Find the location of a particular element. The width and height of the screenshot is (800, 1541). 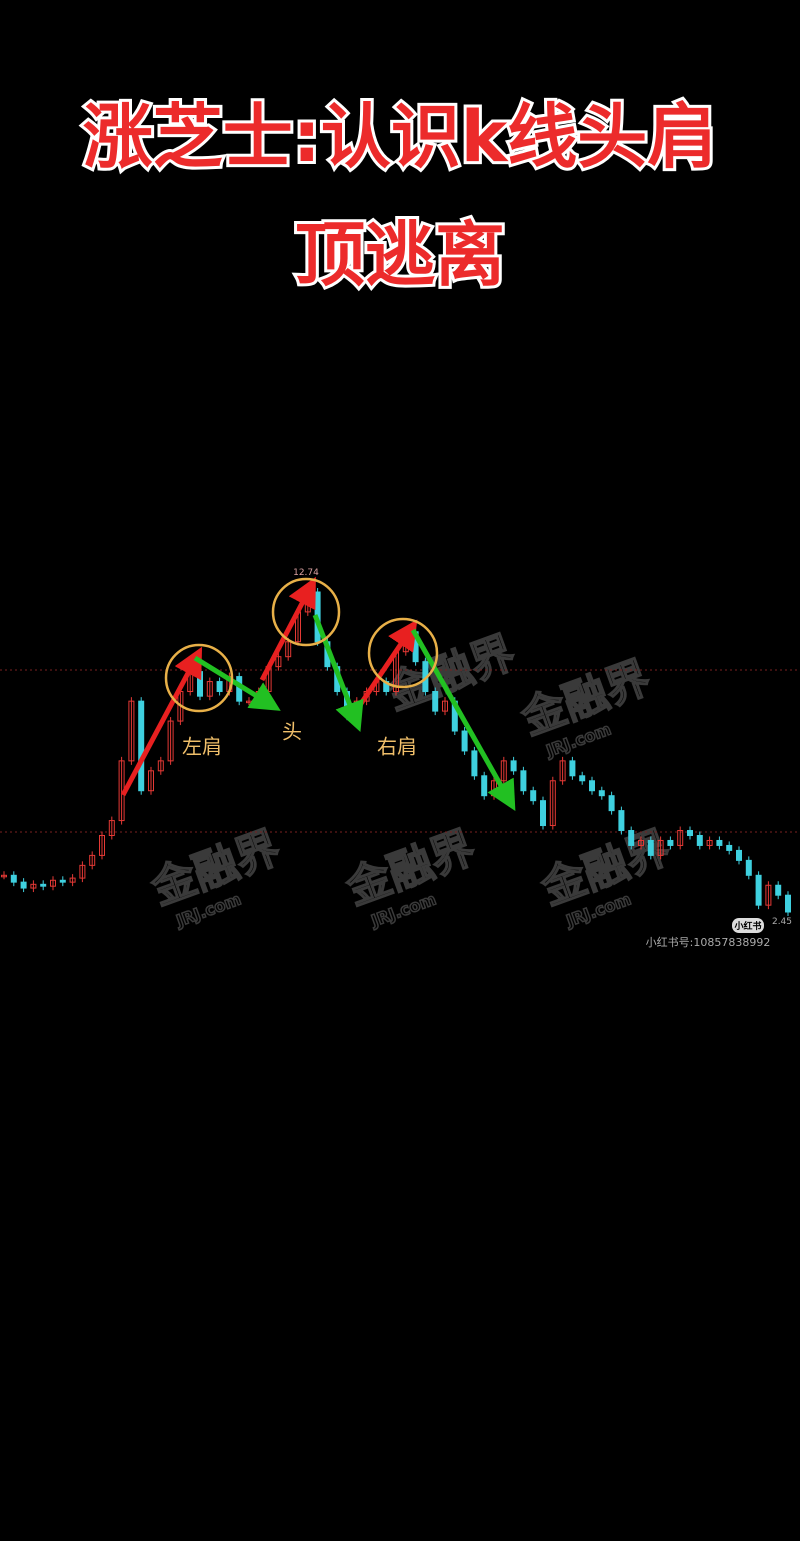

circles is located at coordinates (301, 645).